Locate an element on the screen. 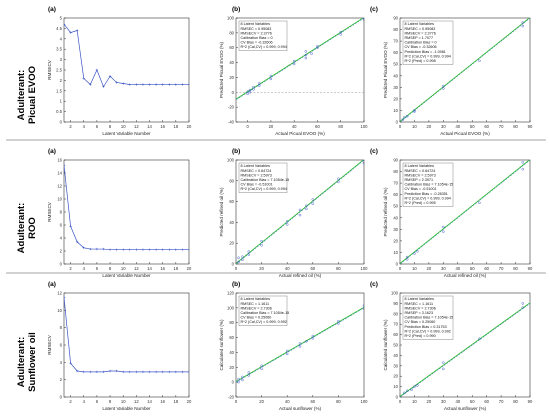 The image size is (550, 419). y-tick-label: 8 is located at coordinates (61, 212).